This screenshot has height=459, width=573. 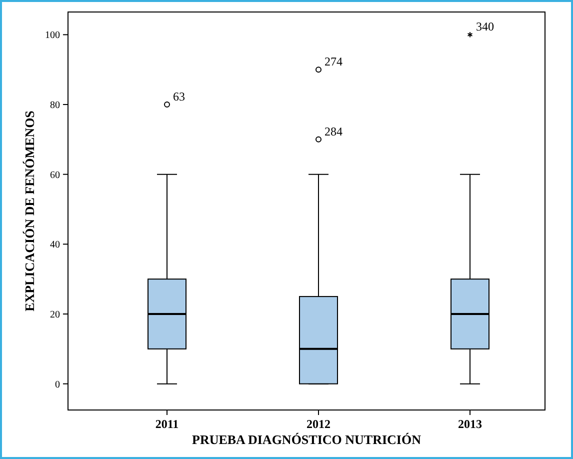 I want to click on annotation: 274, so click(x=333, y=61).